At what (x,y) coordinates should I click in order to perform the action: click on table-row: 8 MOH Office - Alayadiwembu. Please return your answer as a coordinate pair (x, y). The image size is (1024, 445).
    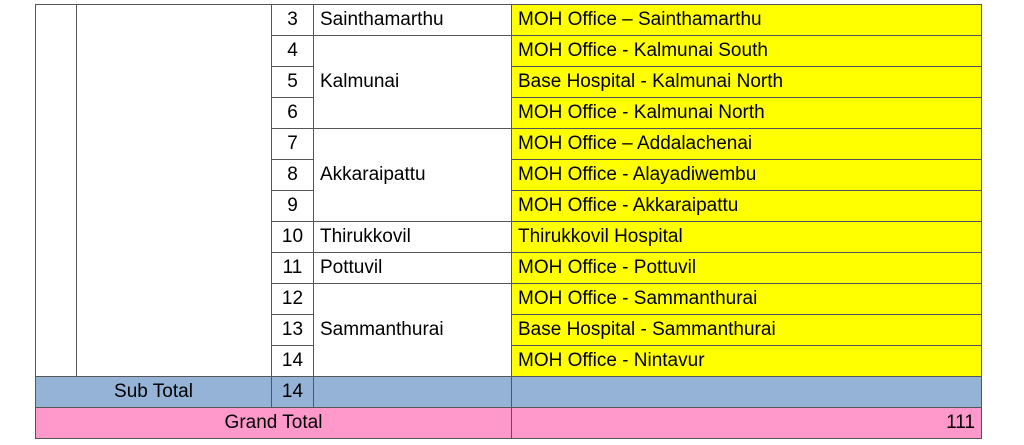
    Looking at the image, I should click on (509, 175).